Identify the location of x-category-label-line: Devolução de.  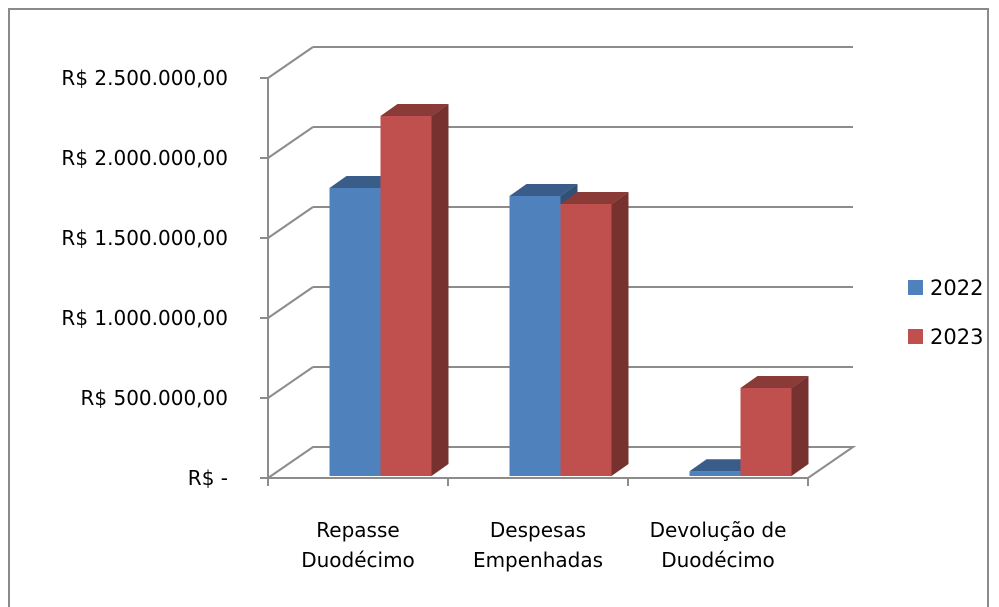
(718, 530).